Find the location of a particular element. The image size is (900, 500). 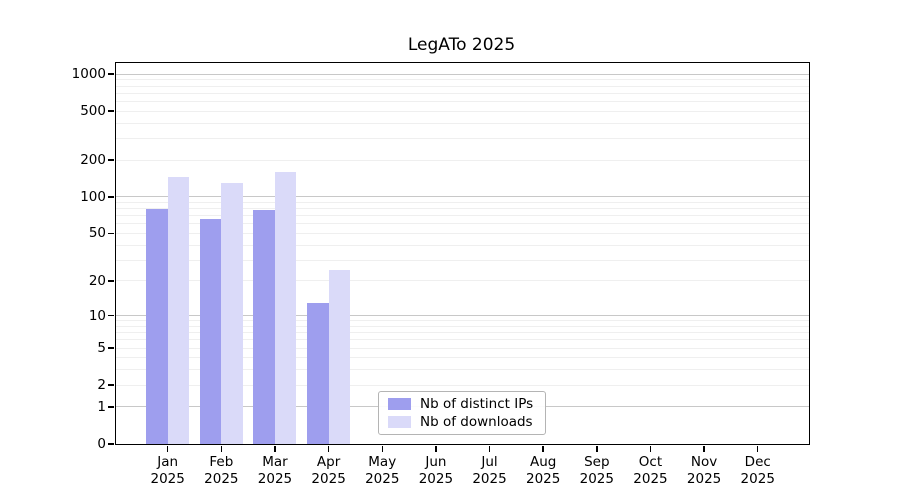

x-tick-month: Aug is located at coordinates (543, 462).